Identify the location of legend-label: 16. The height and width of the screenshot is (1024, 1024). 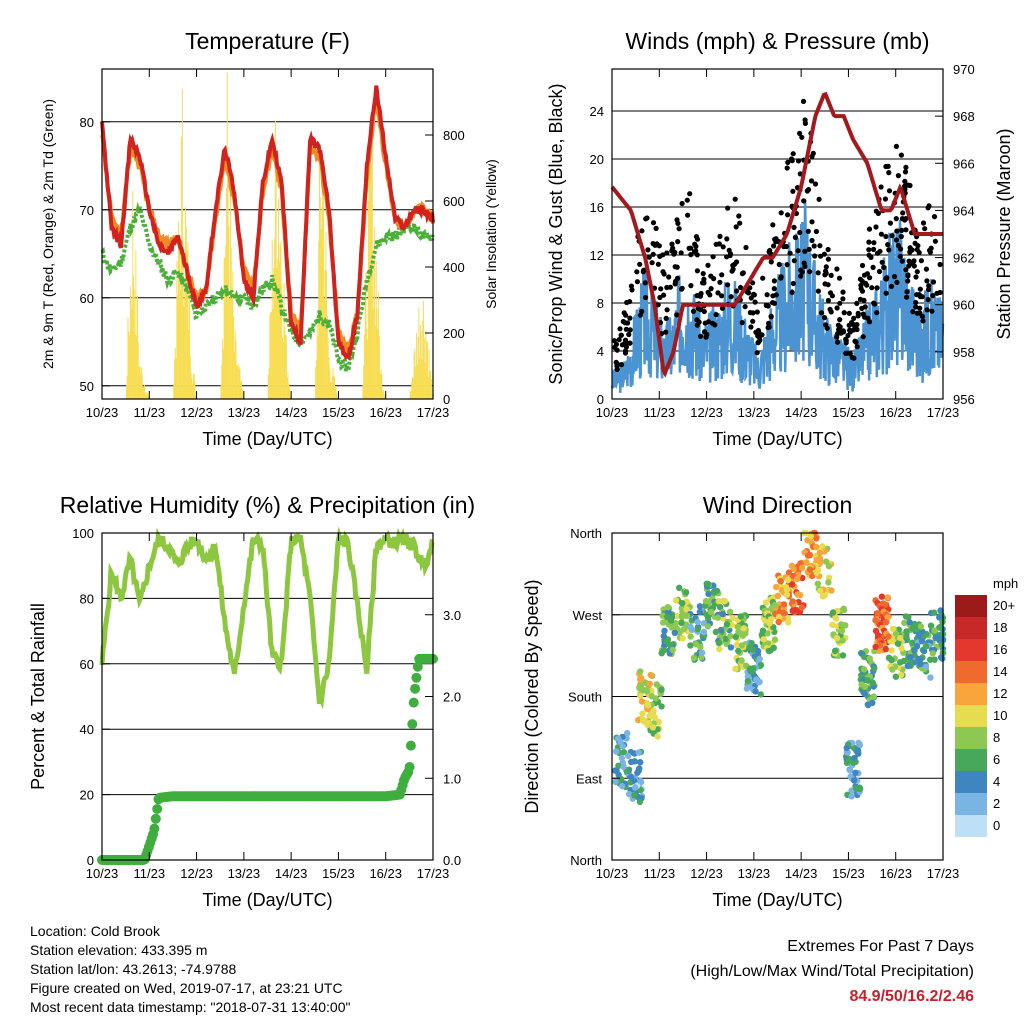
(1000, 649).